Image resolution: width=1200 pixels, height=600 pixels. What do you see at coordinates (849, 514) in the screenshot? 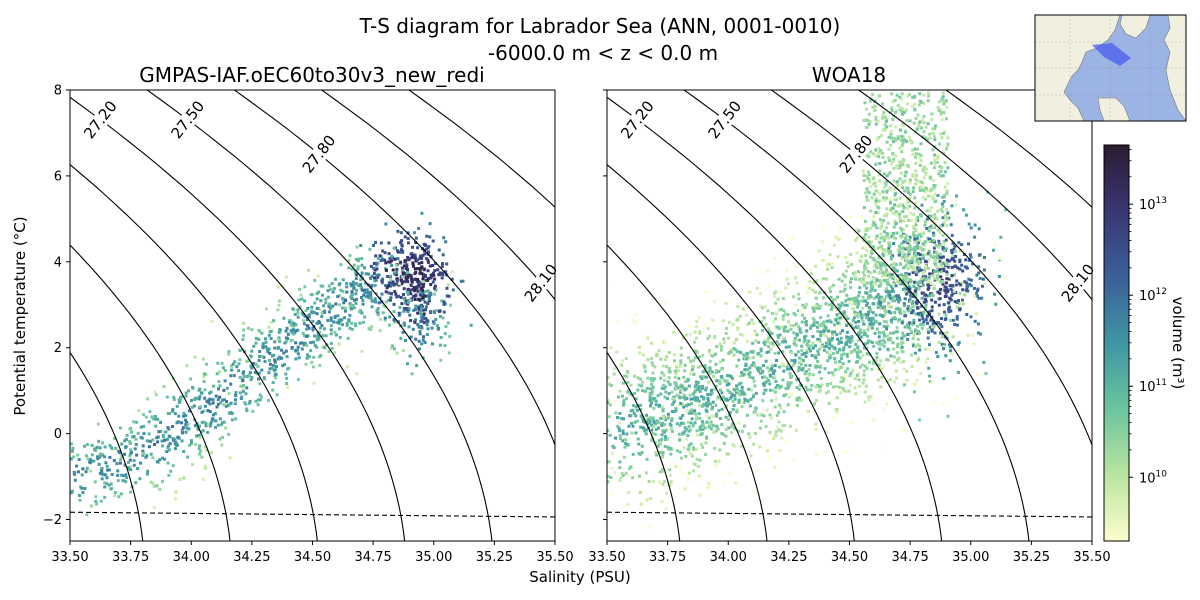
I see `right-freezing-line` at bounding box center [849, 514].